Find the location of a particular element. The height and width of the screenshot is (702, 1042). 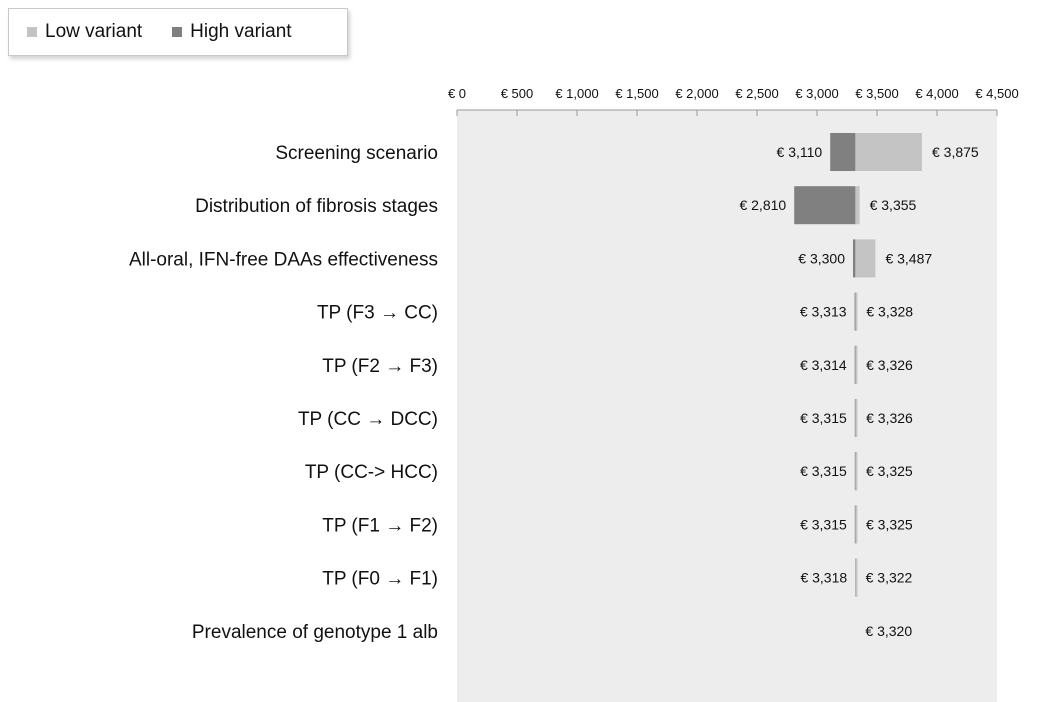

x-tick-label: € 2,000 is located at coordinates (696, 93).